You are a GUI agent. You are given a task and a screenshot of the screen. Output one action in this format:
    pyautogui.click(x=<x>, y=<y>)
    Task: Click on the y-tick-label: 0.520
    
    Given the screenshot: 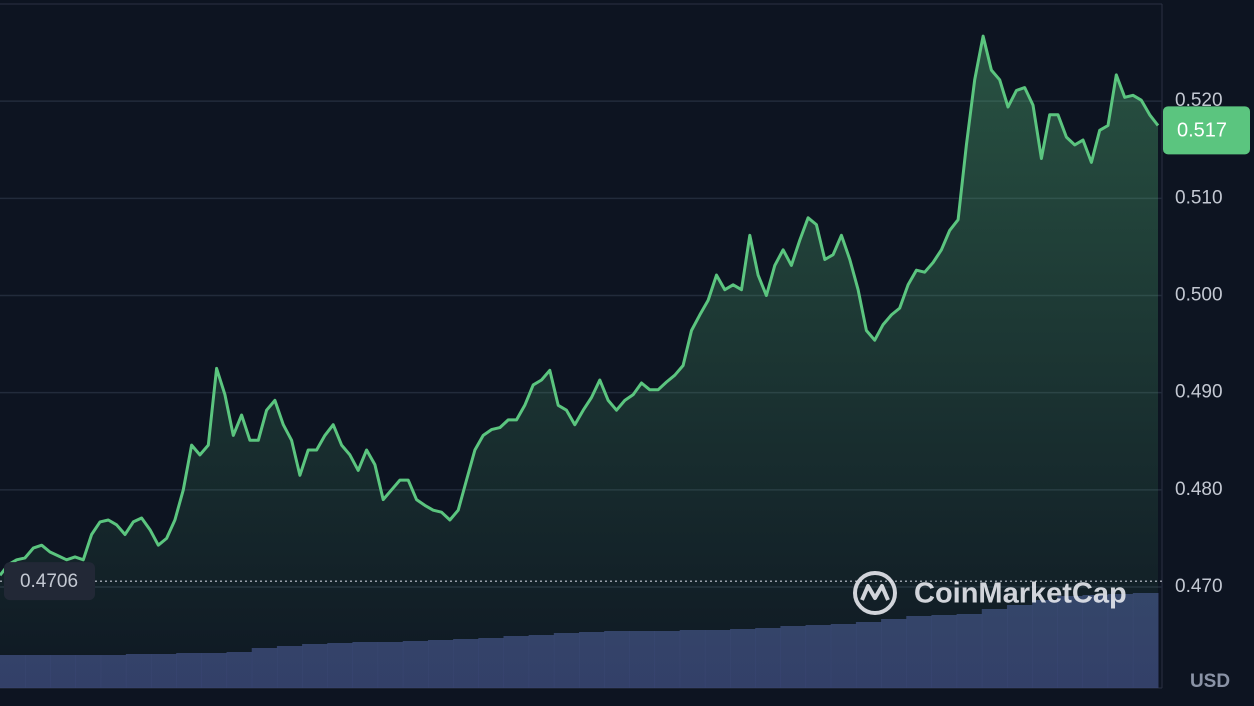 What is the action you would take?
    pyautogui.click(x=1199, y=100)
    